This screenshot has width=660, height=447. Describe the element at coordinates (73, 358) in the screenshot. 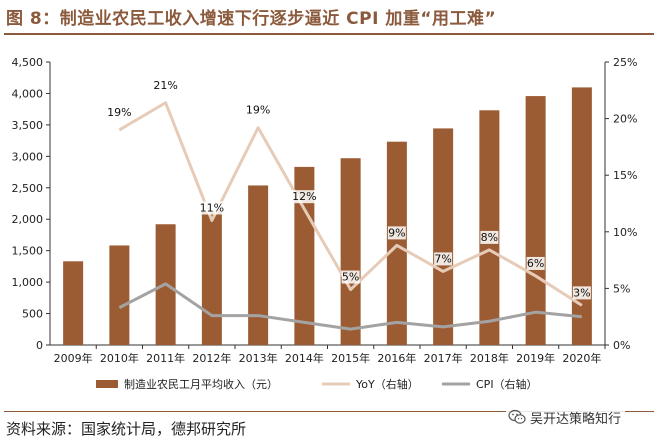

I see `x-tick-label: 2009年` at that location.